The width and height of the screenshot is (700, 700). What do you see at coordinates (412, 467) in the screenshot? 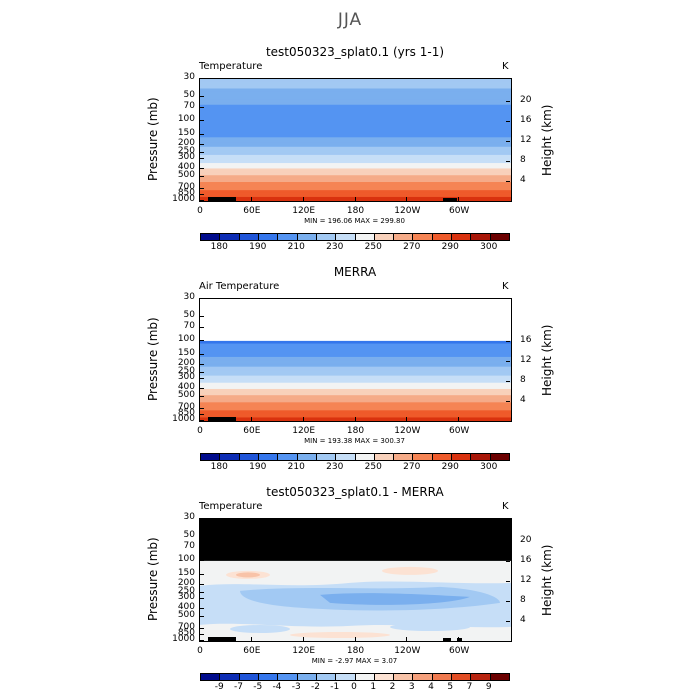
I see `colorbar-label: 270` at bounding box center [412, 467].